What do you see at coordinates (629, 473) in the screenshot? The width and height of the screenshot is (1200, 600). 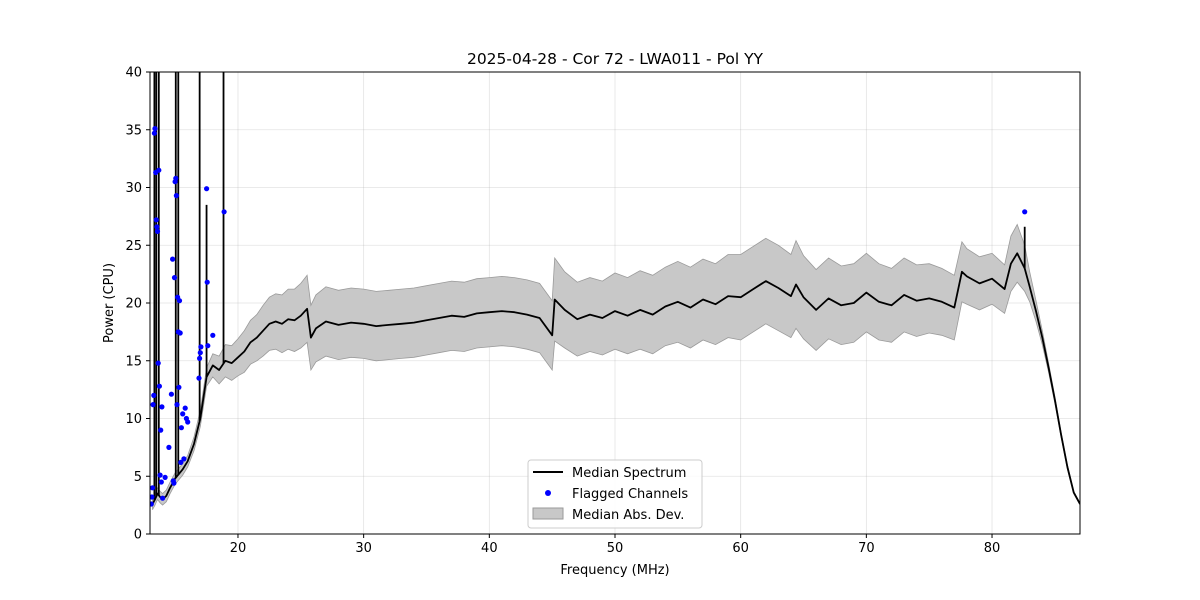 I see `legend-median-label: Median Spectrum` at bounding box center [629, 473].